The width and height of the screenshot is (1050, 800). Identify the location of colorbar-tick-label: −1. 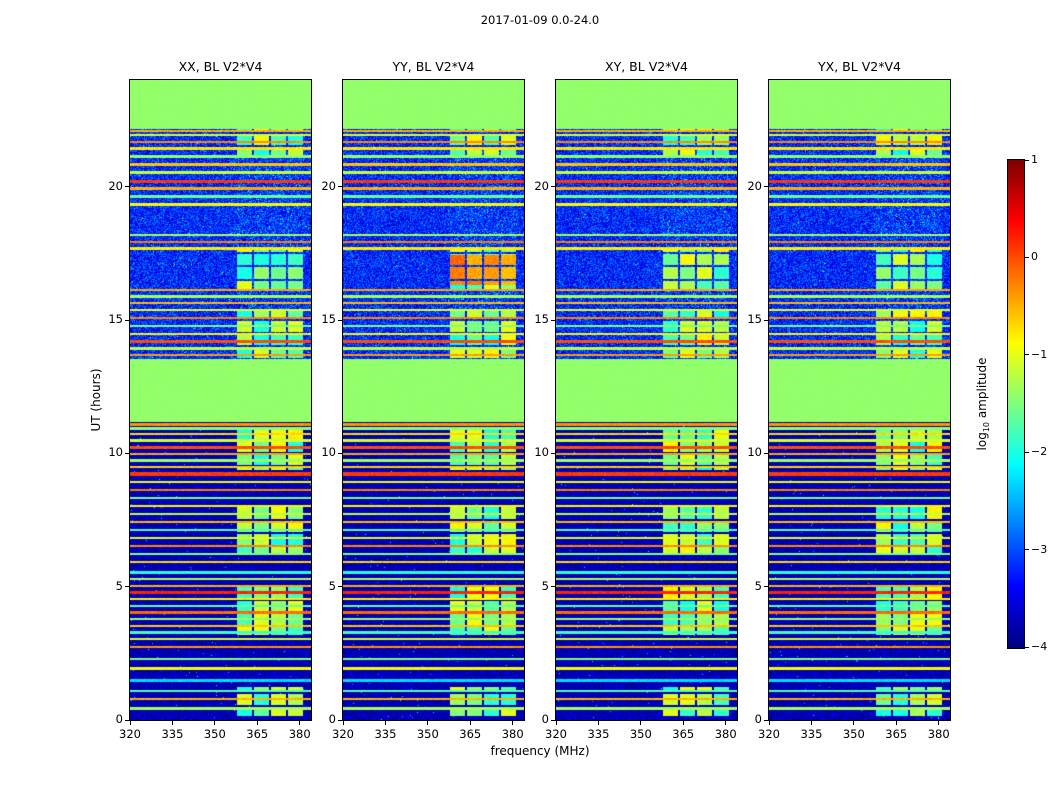
(1039, 354).